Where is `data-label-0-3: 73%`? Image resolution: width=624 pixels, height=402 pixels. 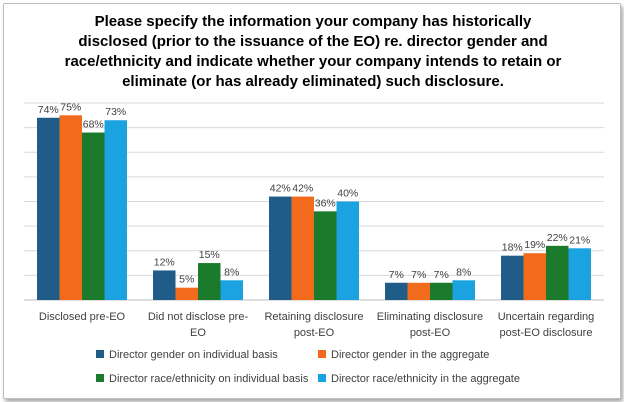 data-label-0-3: 73% is located at coordinates (115, 112).